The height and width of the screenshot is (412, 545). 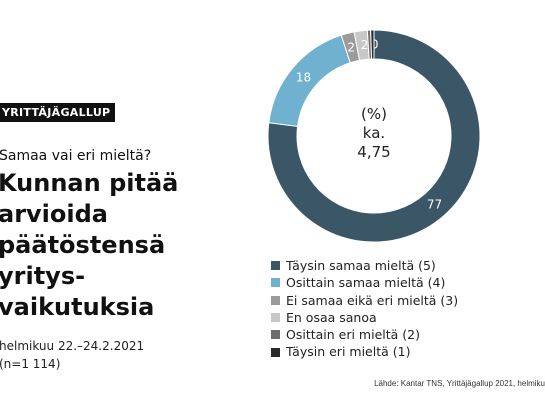 I want to click on legend-item: Ei samaa eikä eri mieltä (3), so click(x=364, y=300).